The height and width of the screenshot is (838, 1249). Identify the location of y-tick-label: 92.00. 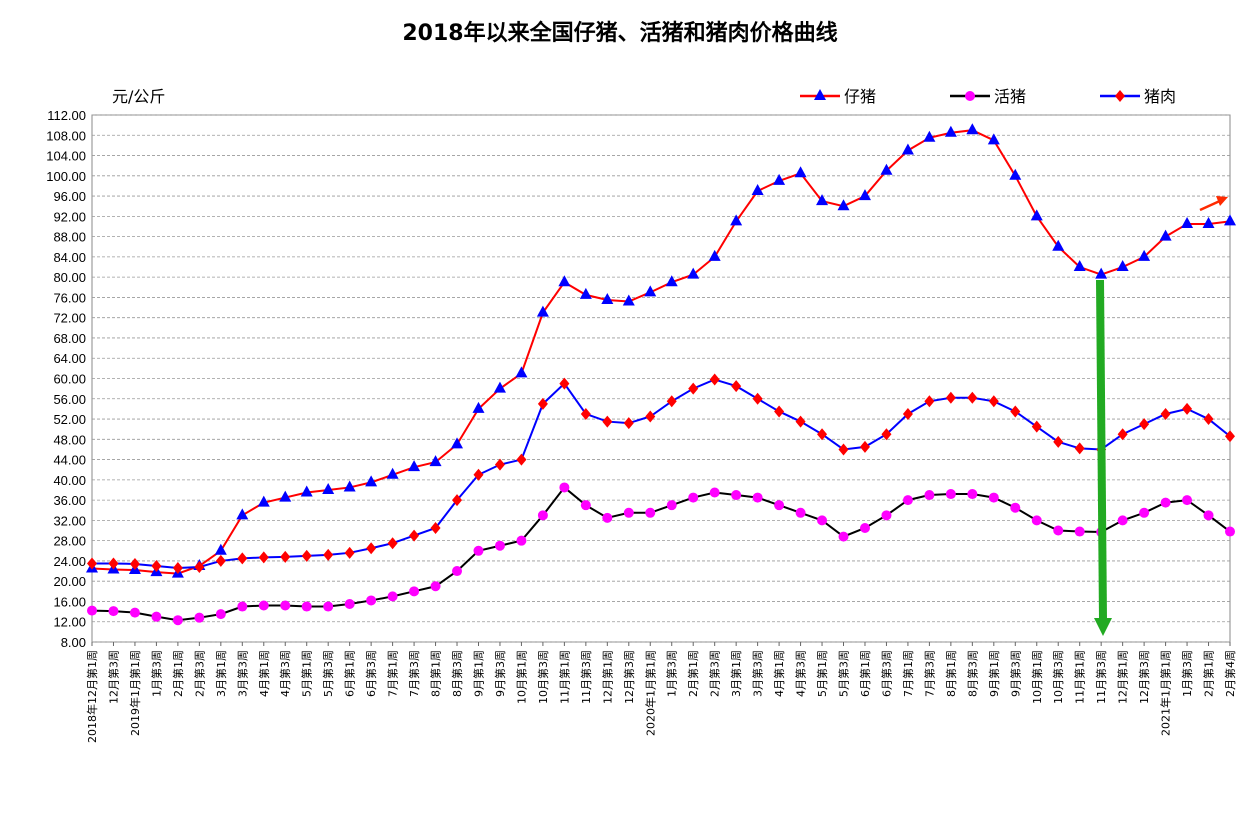
(69, 216).